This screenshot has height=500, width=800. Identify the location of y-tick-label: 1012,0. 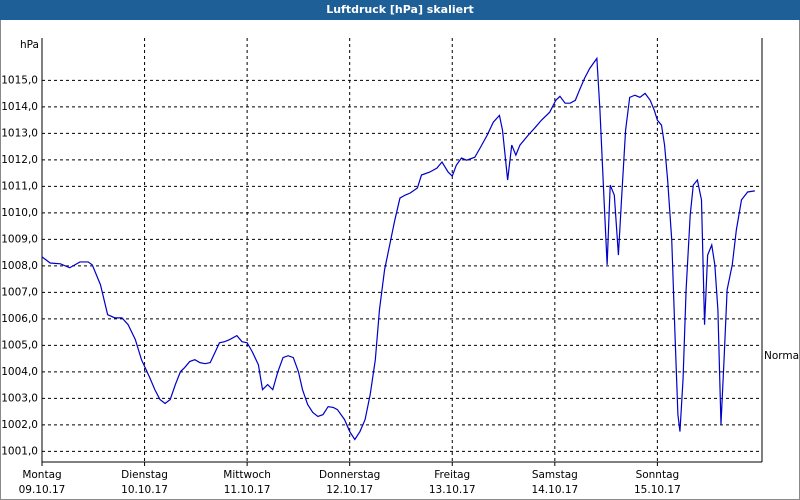
(19, 160).